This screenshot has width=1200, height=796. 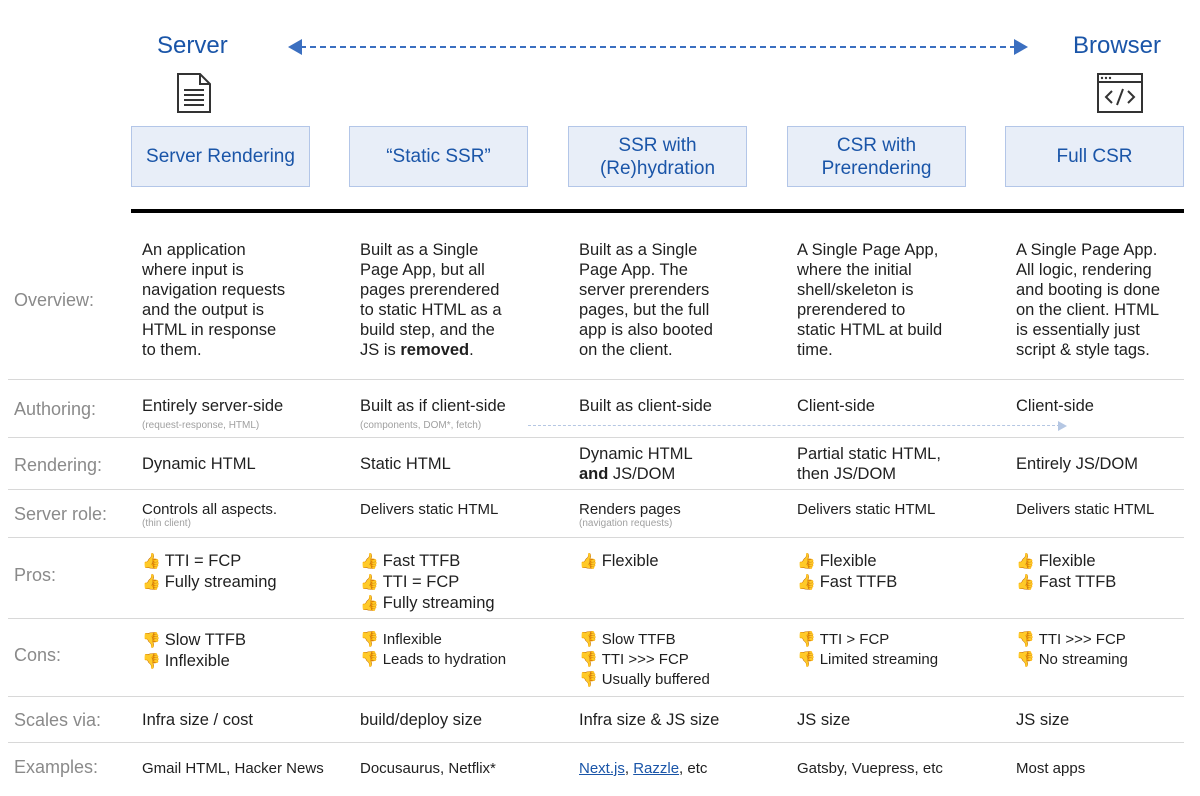 What do you see at coordinates (433, 406) in the screenshot?
I see `authoring-static-ssr: Built as if client-side` at bounding box center [433, 406].